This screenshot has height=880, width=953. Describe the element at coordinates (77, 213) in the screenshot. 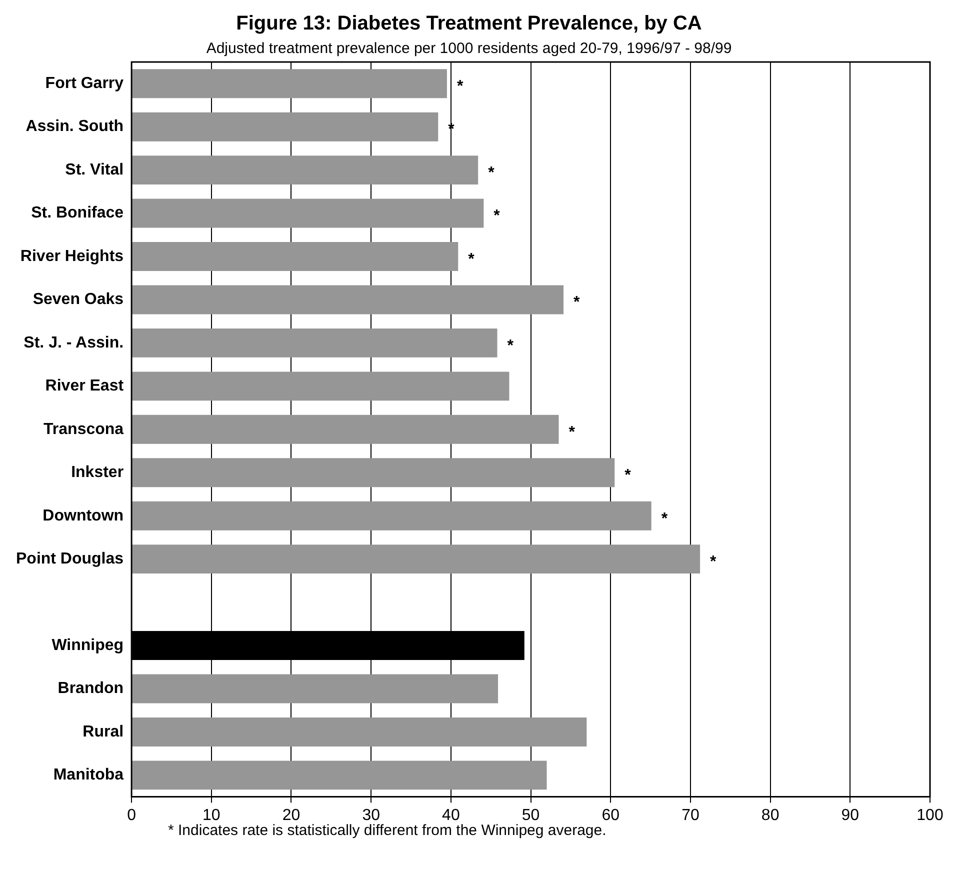

I see `y-tick-label: St. Boniface` at that location.